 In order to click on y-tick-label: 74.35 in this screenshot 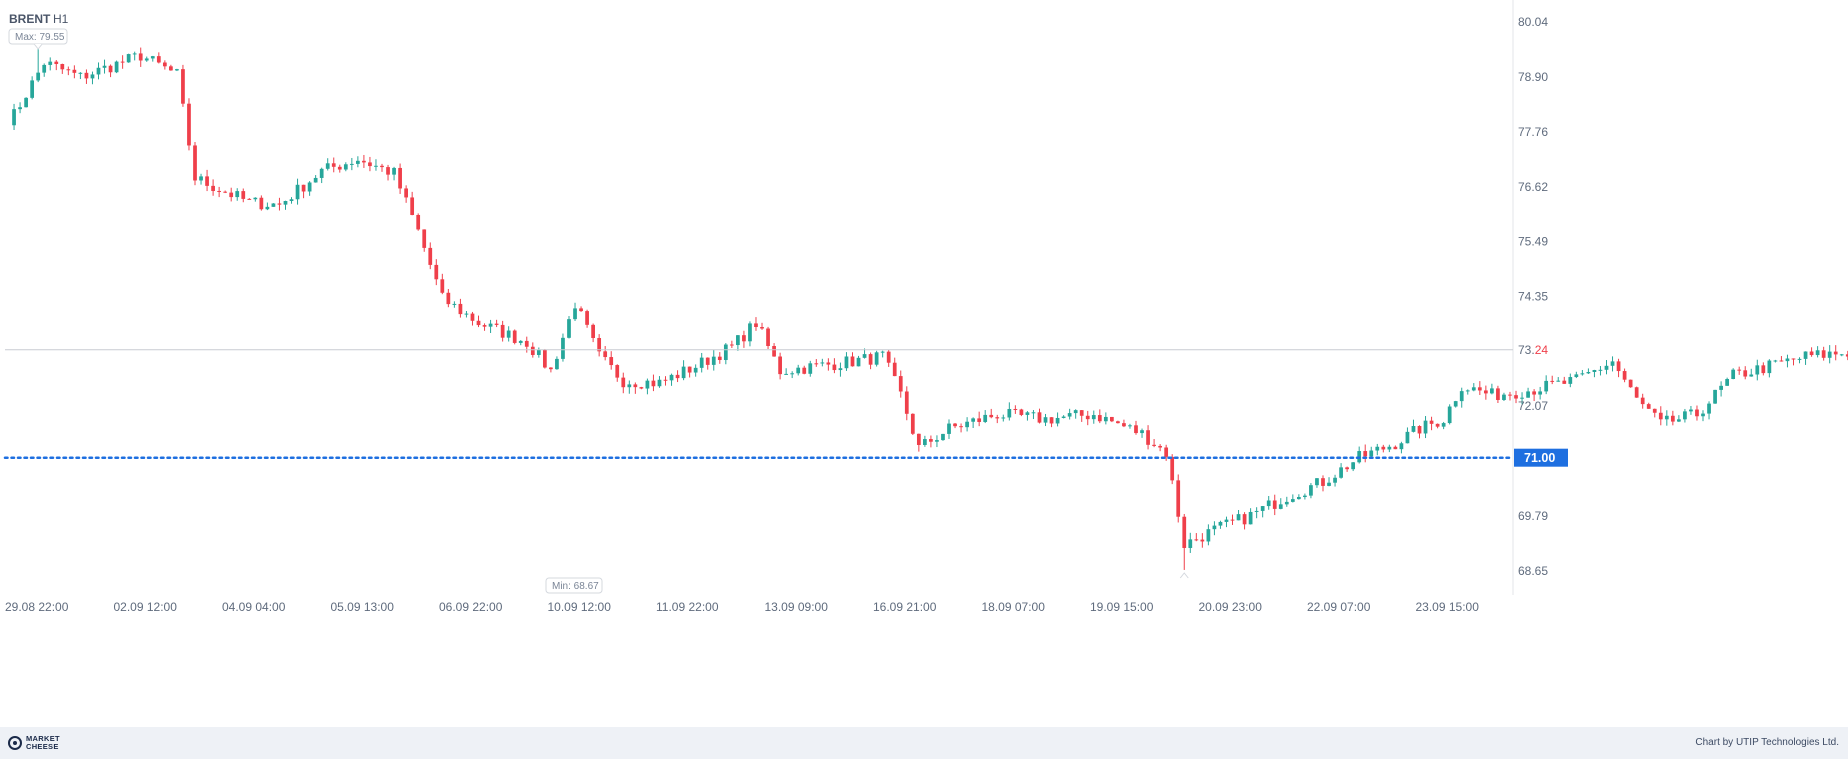, I will do `click(1533, 296)`.